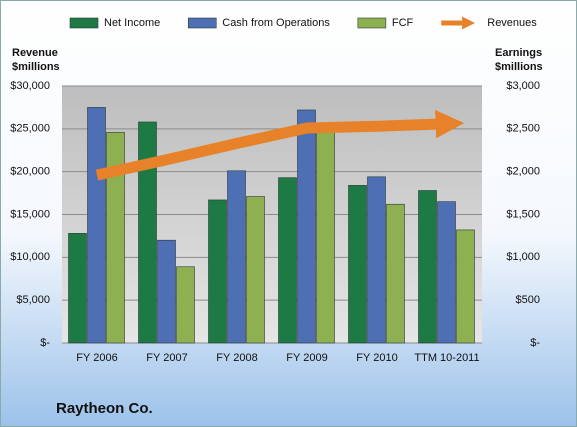  I want to click on y2-axis-label: Earnings $millions, so click(519, 60).